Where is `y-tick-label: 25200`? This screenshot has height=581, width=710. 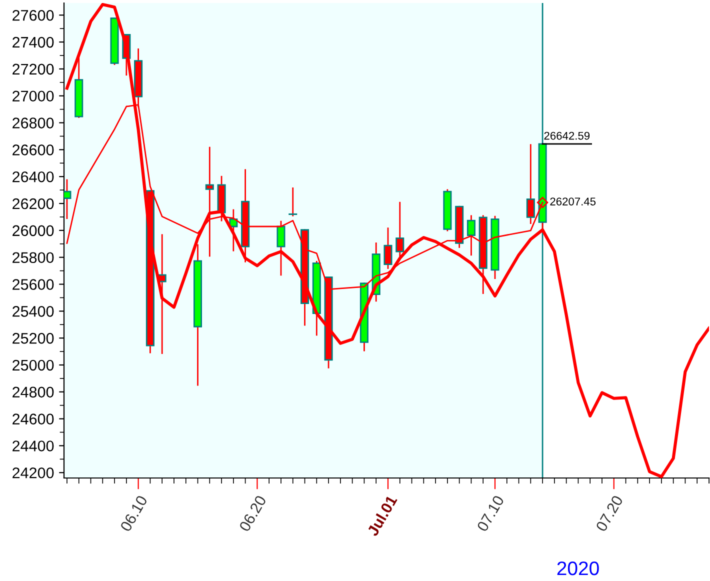 y-tick-label: 25200 is located at coordinates (33, 338).